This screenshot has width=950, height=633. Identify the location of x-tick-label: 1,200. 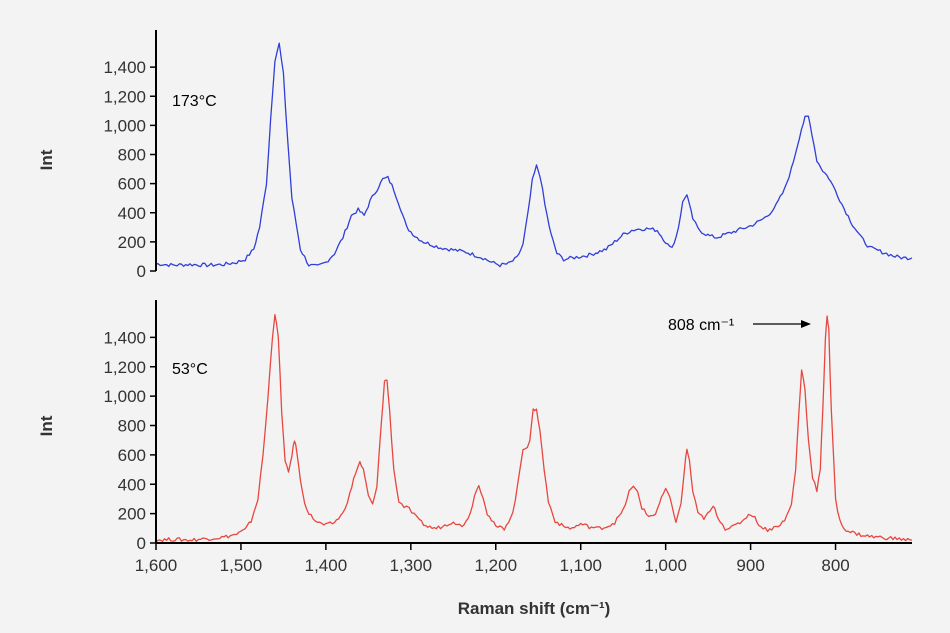
(496, 565).